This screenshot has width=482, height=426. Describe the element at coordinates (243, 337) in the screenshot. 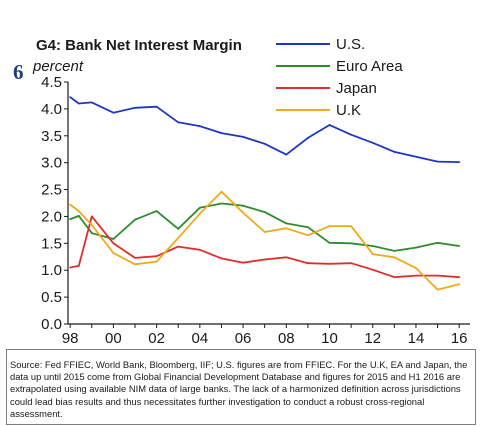

I see `x-tick-label: 06` at that location.